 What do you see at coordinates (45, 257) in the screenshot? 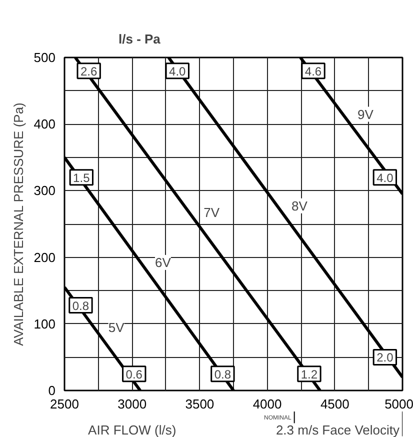
I see `y-tick-label: 200` at bounding box center [45, 257].